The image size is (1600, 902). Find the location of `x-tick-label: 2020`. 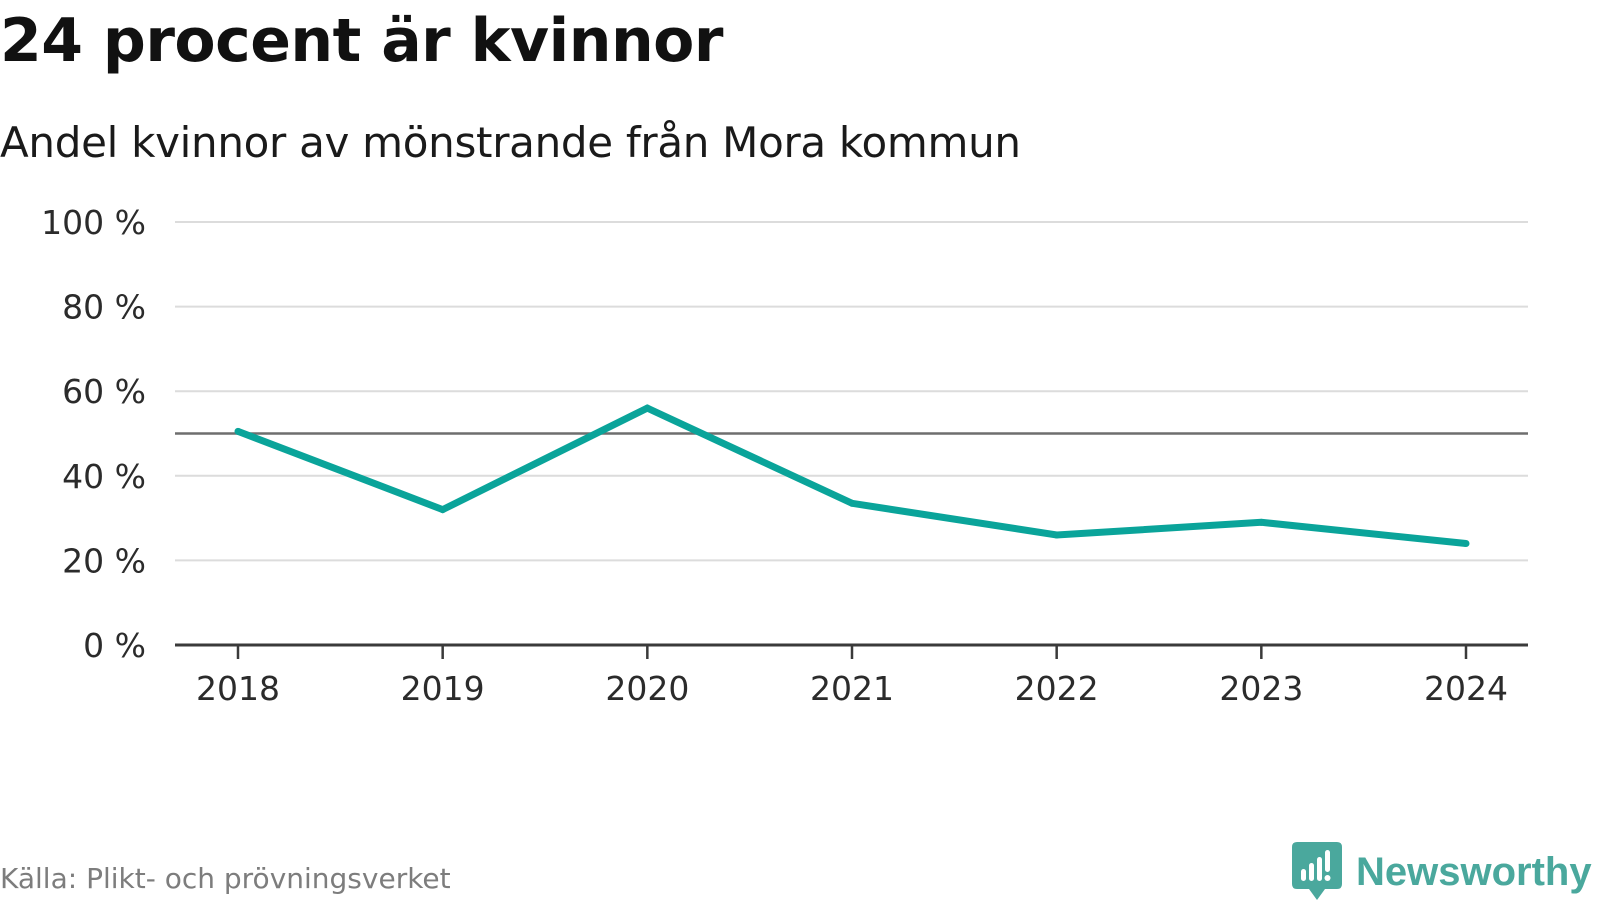

x-tick-label: 2020 is located at coordinates (647, 688).